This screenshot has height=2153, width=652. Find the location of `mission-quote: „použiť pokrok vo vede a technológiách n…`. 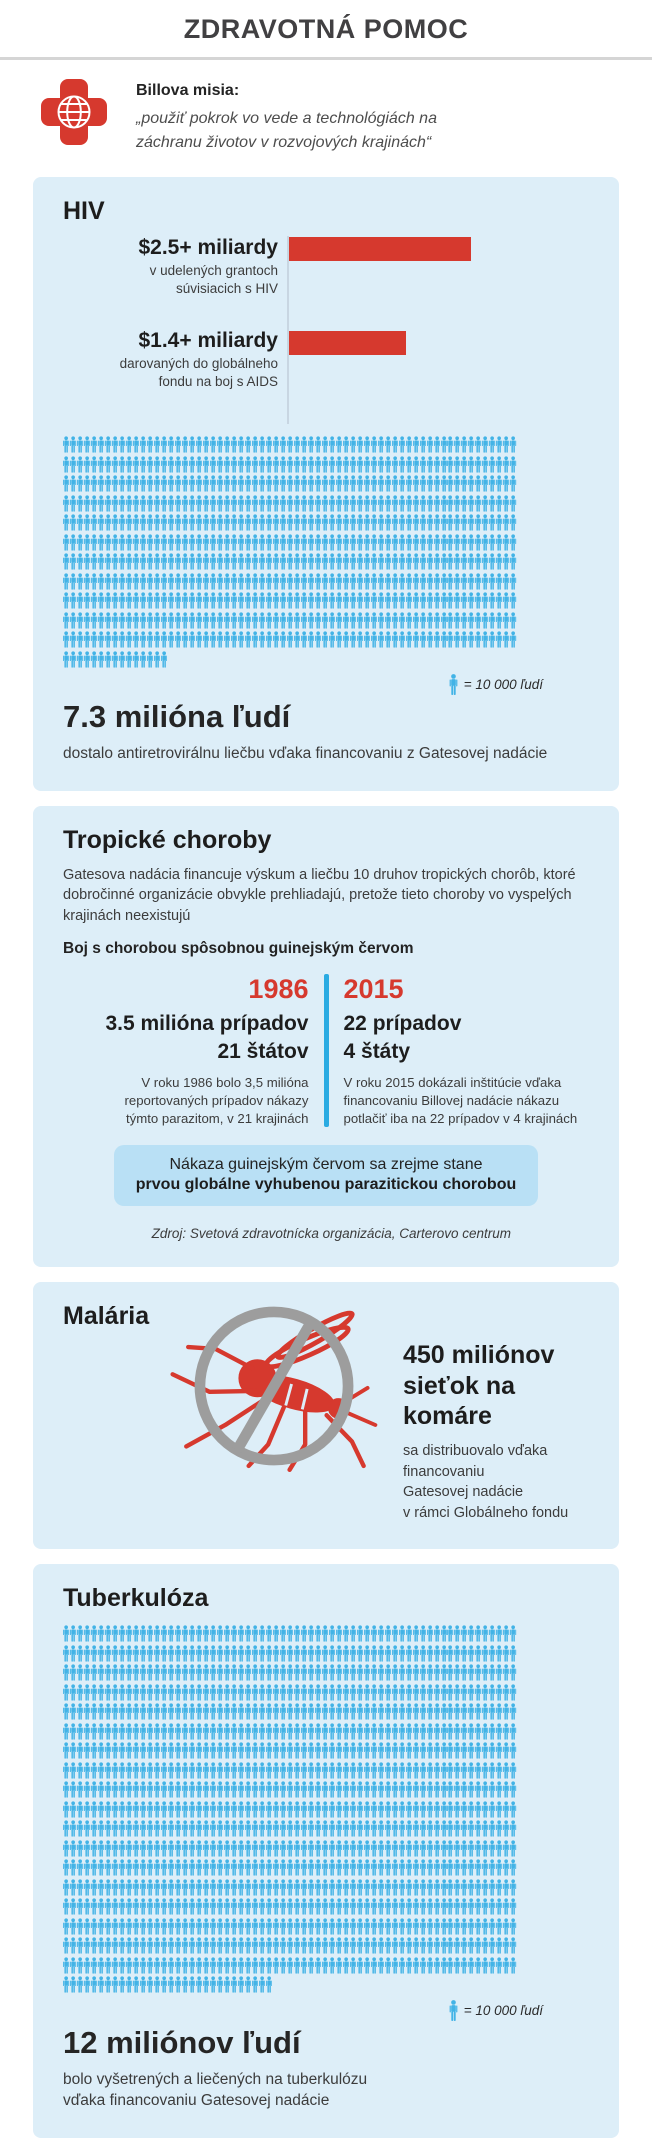

mission-quote: „použiť pokrok vo vede a technológiách n… is located at coordinates (286, 130).